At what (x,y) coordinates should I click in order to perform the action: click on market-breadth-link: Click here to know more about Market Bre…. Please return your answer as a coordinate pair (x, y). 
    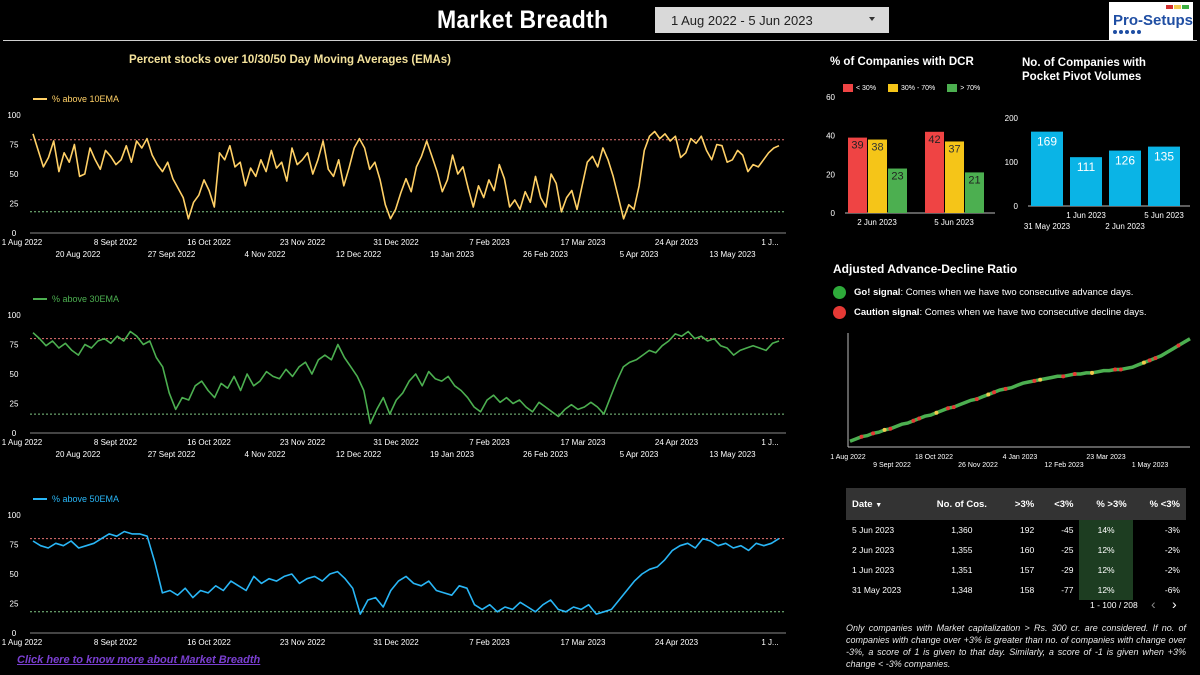
    Looking at the image, I should click on (139, 660).